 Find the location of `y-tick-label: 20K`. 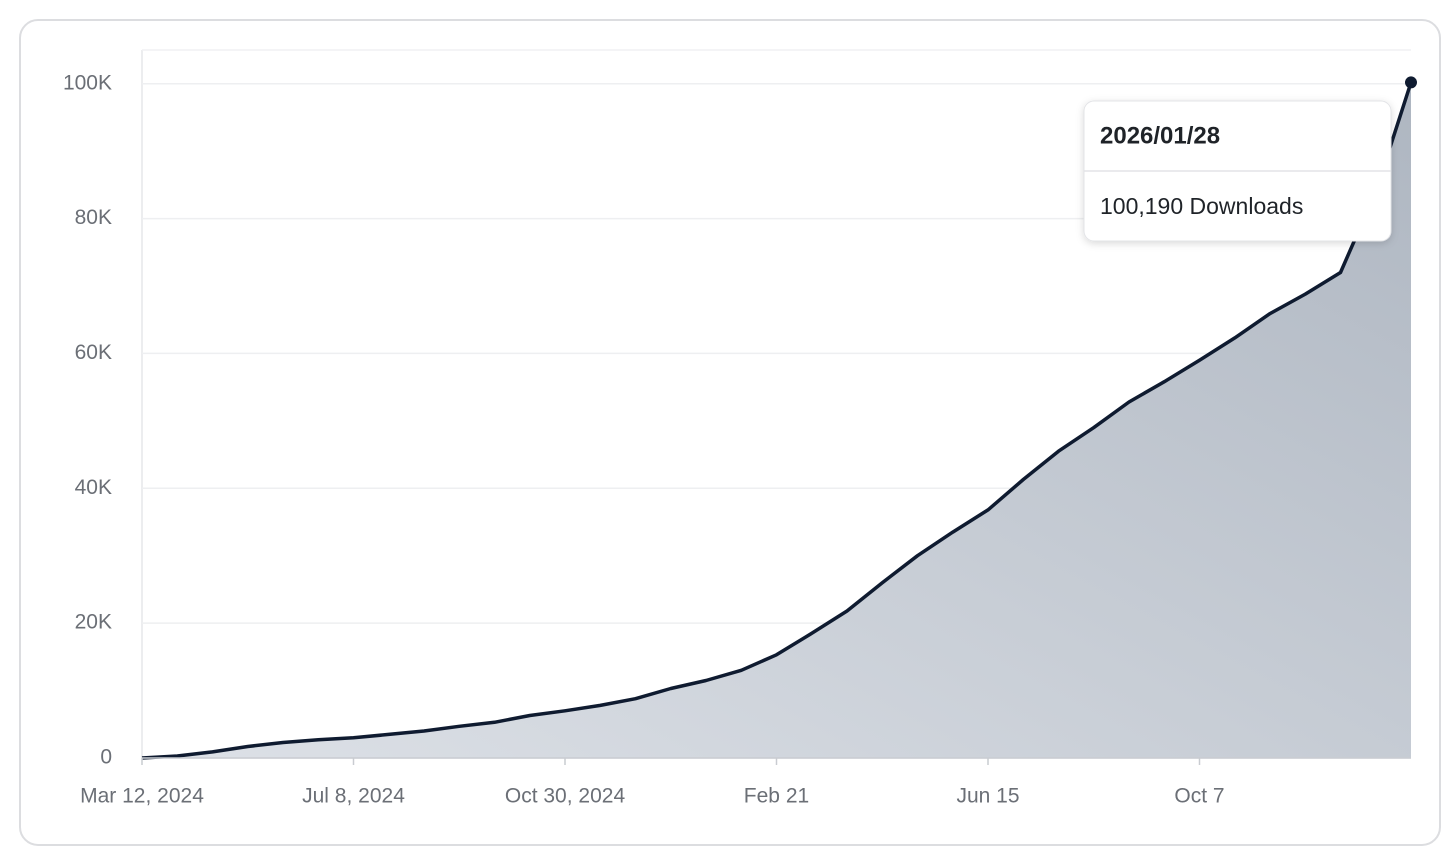

y-tick-label: 20K is located at coordinates (93, 622).